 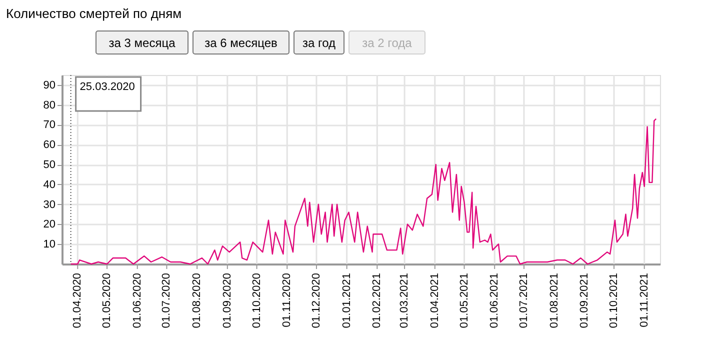 I want to click on x-tick-label: 01.07.2020, so click(x=166, y=300).